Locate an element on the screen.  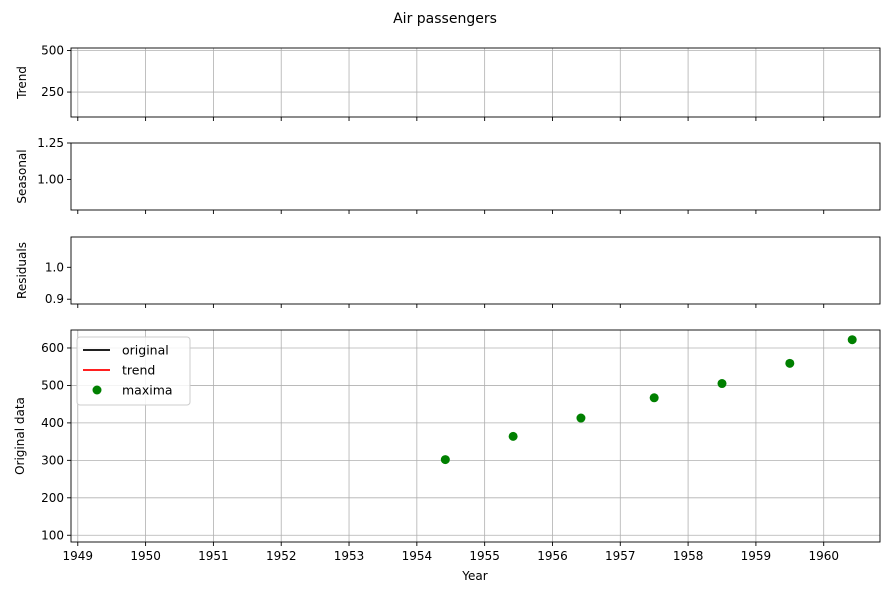
x-tick-label: 1956 is located at coordinates (552, 556).